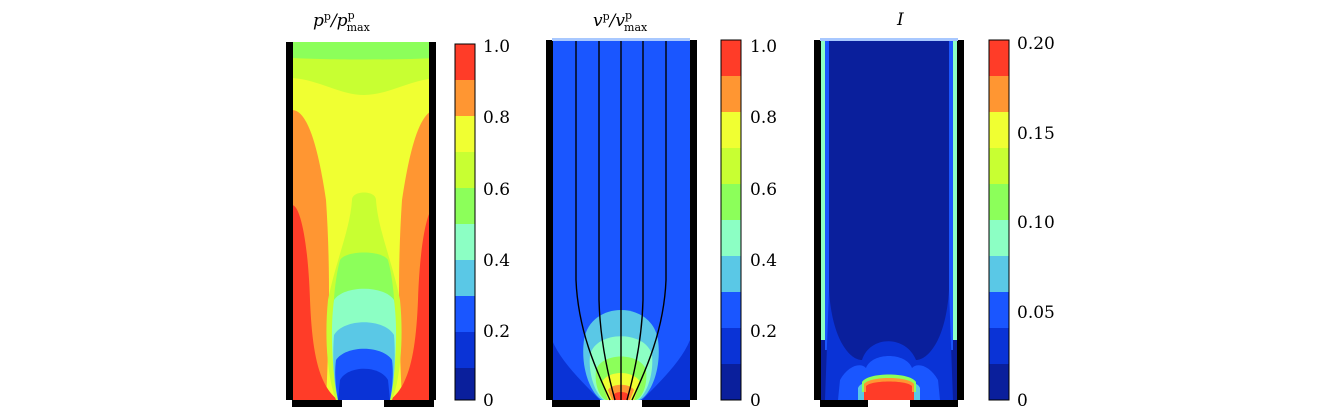 The height and width of the screenshot is (417, 1339). I want to click on streamlines, so click(621, 220).